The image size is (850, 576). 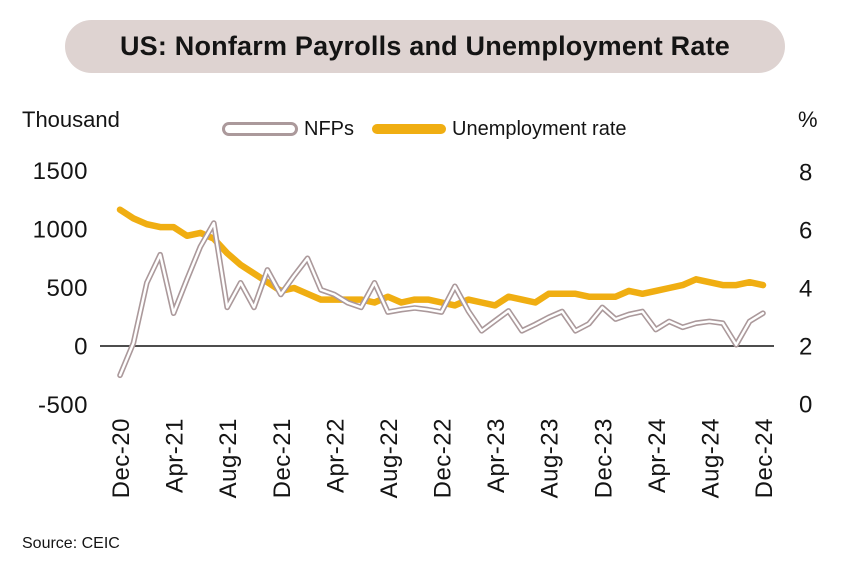 What do you see at coordinates (805, 231) in the screenshot?
I see `y-right-tick-label: 6` at bounding box center [805, 231].